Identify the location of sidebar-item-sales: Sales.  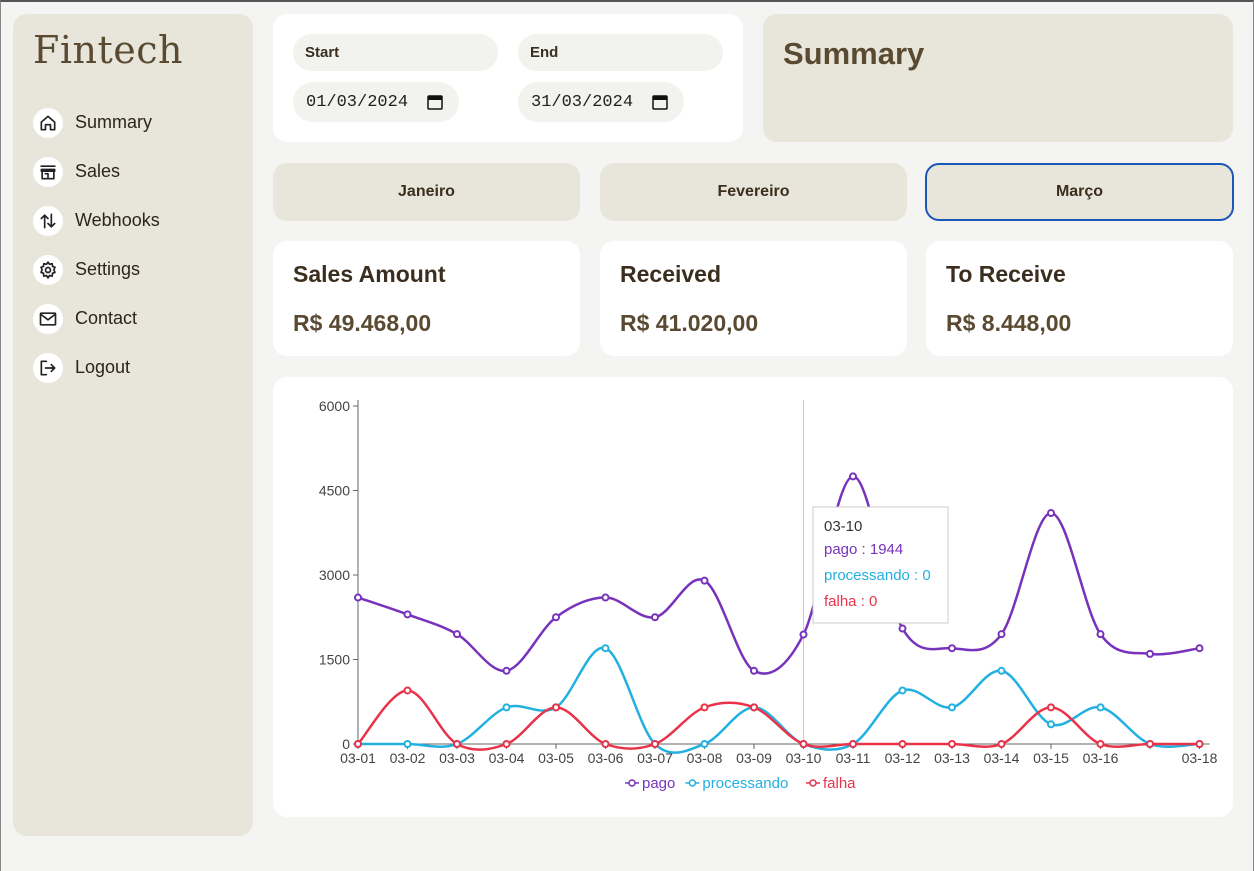
(96, 171).